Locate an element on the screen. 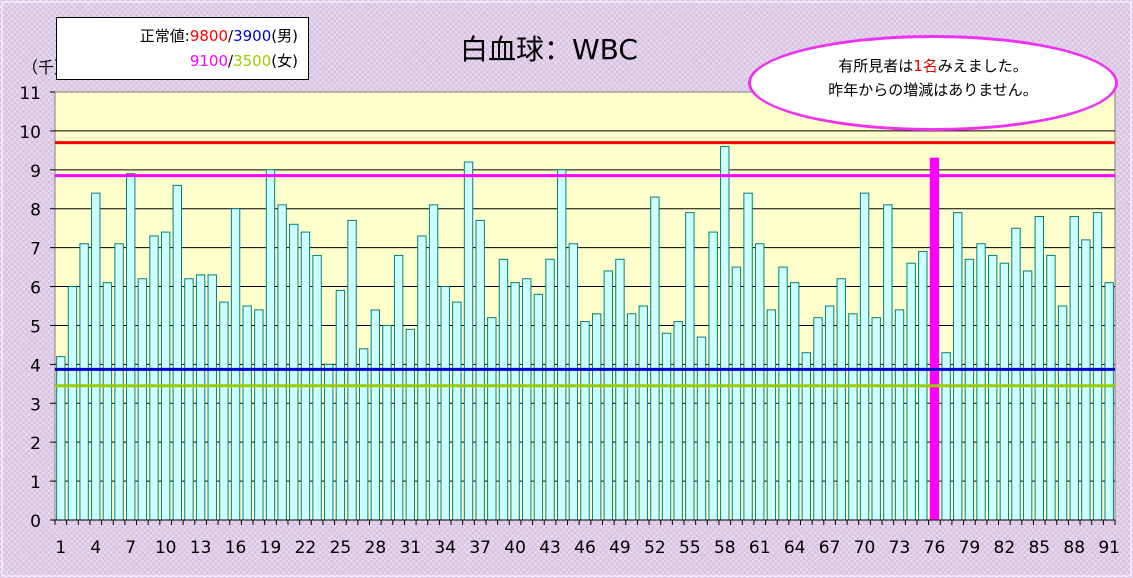 This screenshot has width=1133, height=578. x-tick-label: 76 is located at coordinates (935, 548).